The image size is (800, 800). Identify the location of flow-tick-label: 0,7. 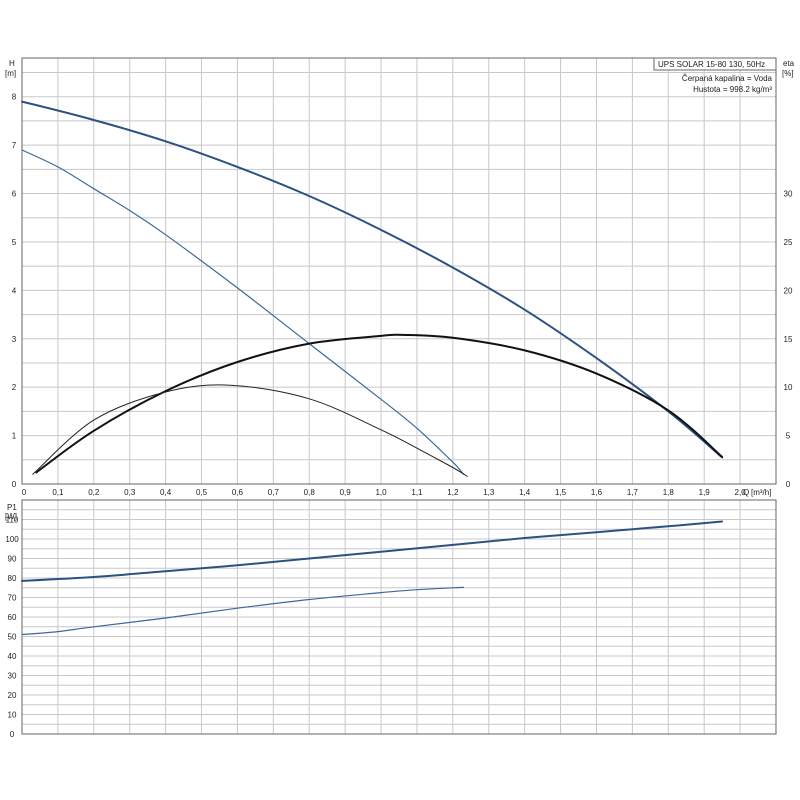
(274, 492).